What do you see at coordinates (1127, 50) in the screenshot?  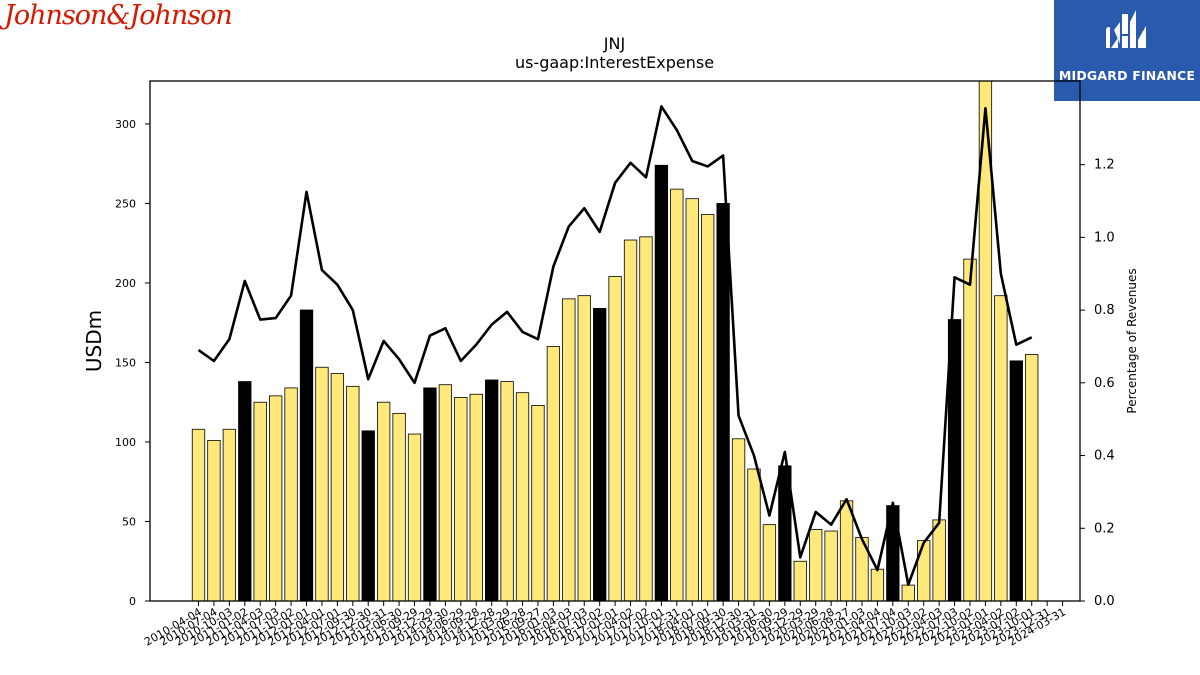 I see `midgard-finance-badge: MIDGARD FINANCE` at bounding box center [1127, 50].